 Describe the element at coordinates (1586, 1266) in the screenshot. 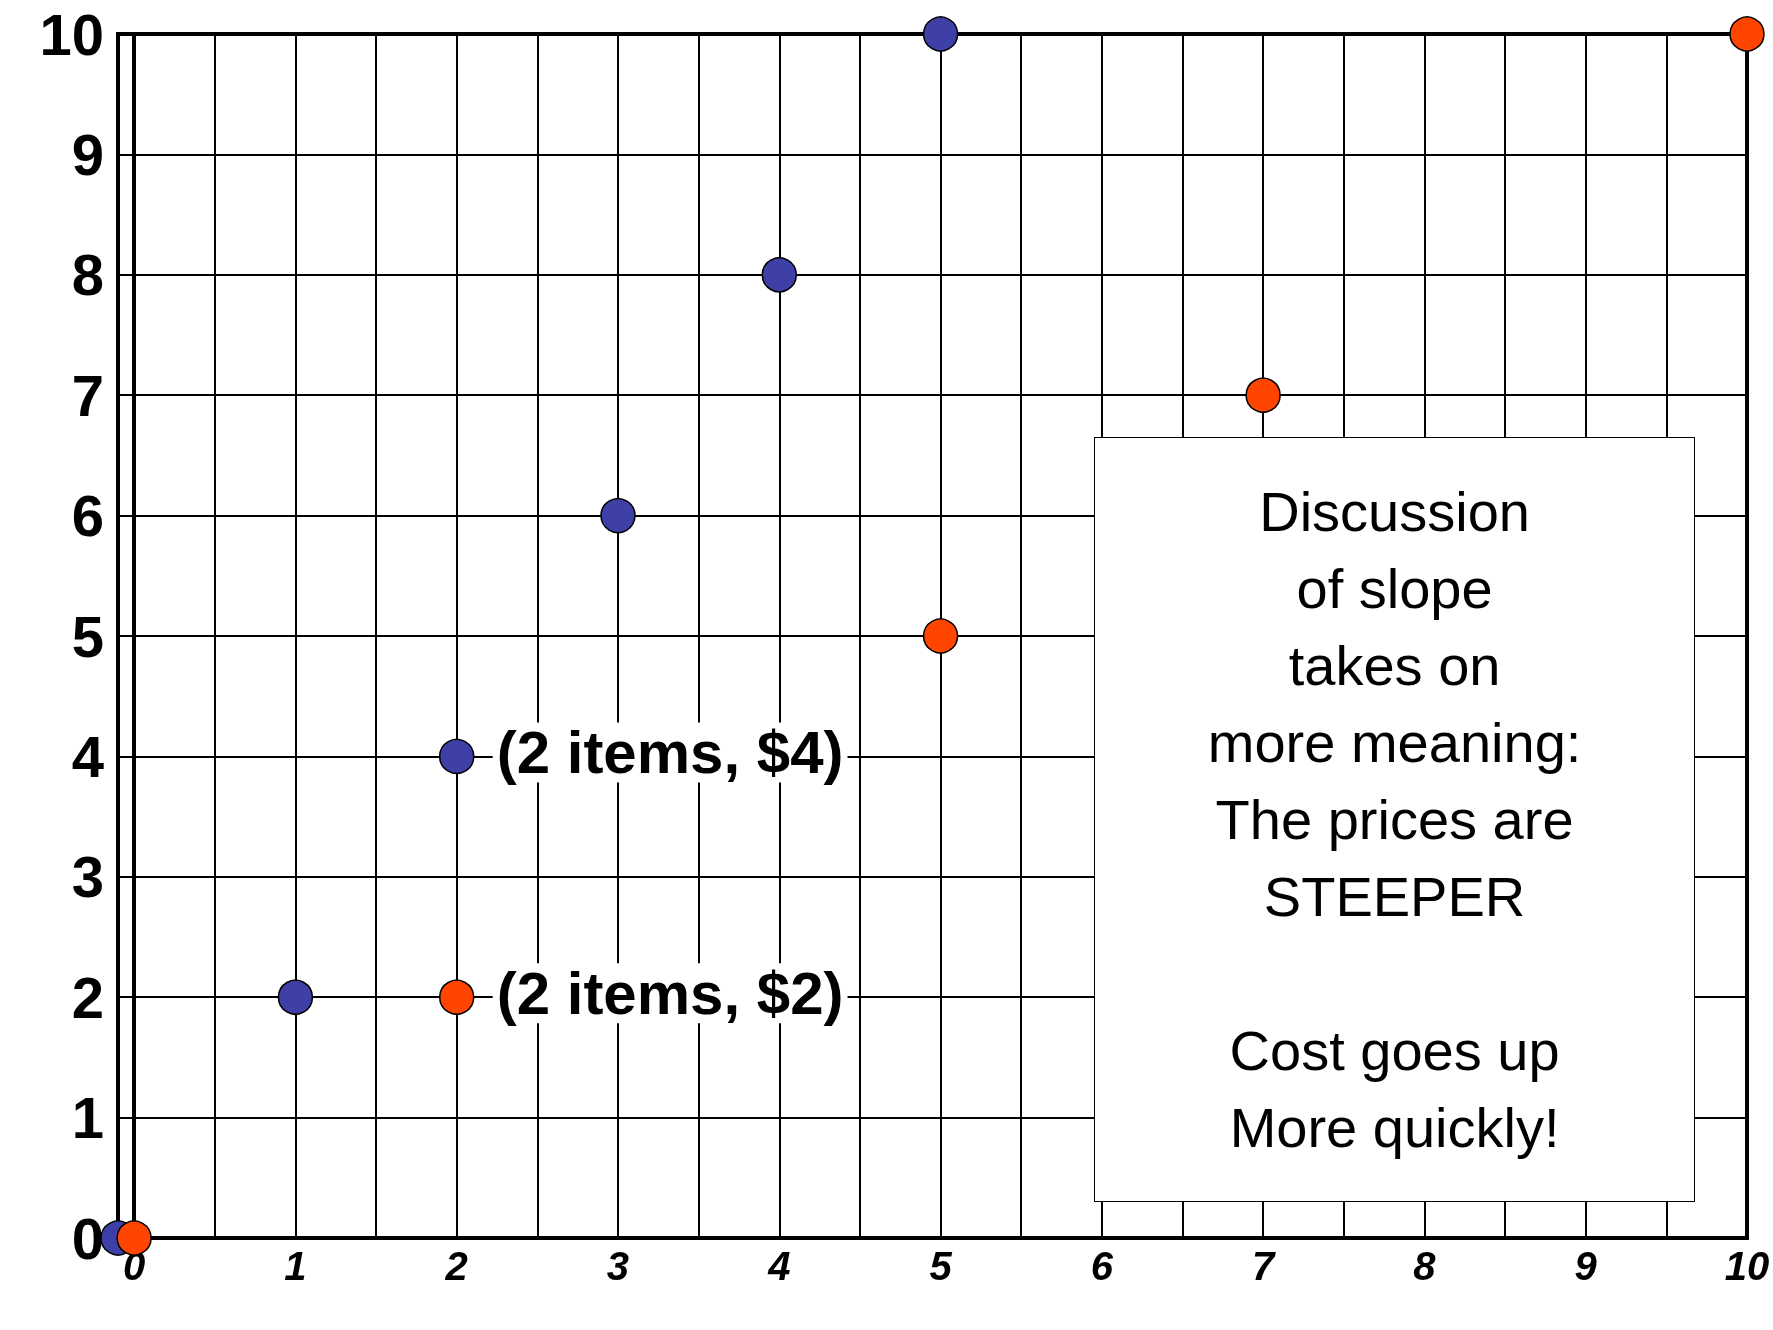

I see `x-tick-label: 9` at that location.